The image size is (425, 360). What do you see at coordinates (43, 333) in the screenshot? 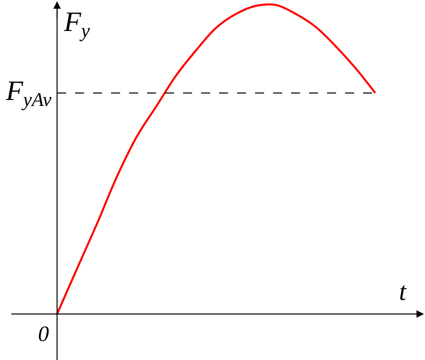
I see `text: 0` at bounding box center [43, 333].